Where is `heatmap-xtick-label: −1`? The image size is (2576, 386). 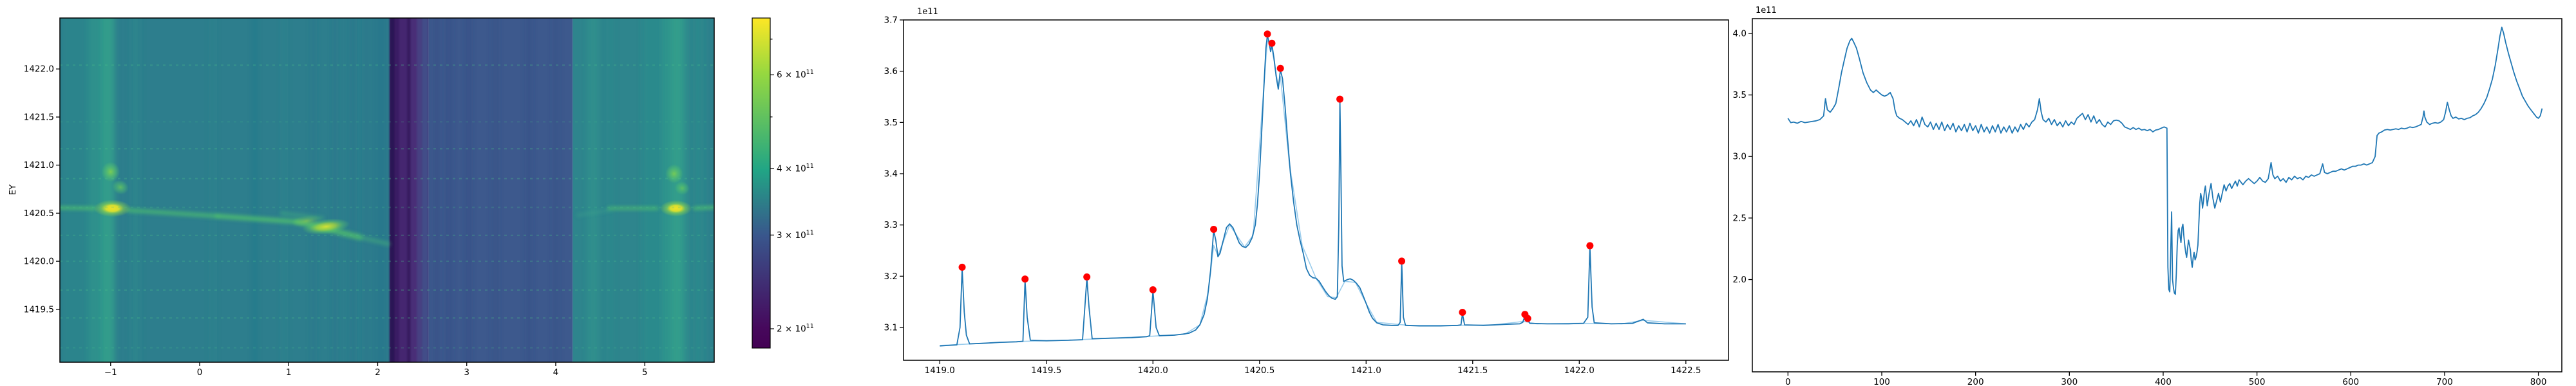 heatmap-xtick-label: −1 is located at coordinates (111, 372).